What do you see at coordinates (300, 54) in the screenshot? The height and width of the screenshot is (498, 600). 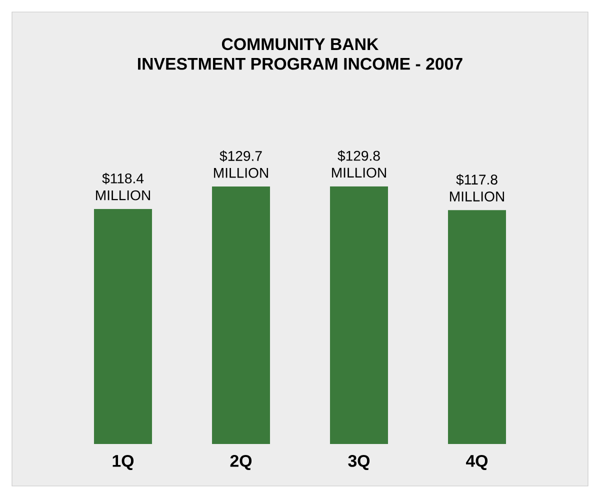 I see `chart-title: COMMUNITY BANK INVESTMENT PROGRAM INCOME - 2007` at bounding box center [300, 54].